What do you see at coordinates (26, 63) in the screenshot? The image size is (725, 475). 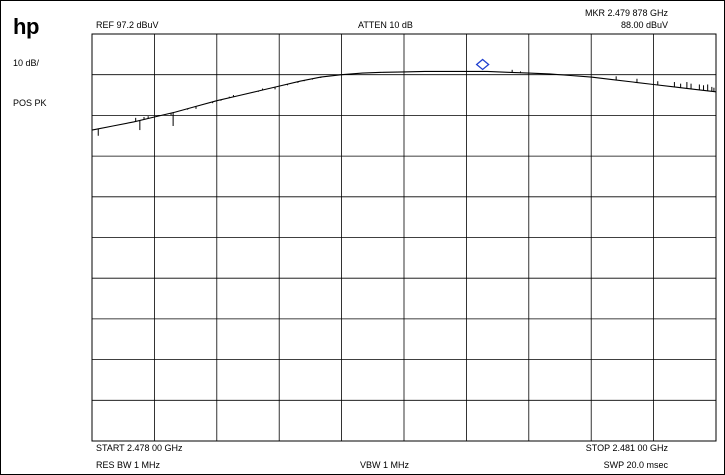 I see `scale-label: 10 dB/` at bounding box center [26, 63].